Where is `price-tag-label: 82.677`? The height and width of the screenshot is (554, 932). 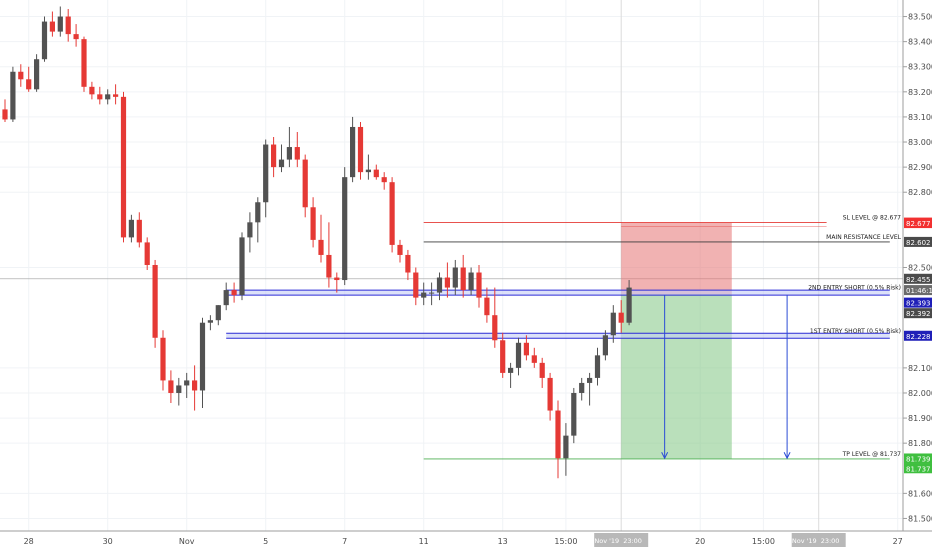
price-tag-label: 82.677 is located at coordinates (918, 224).